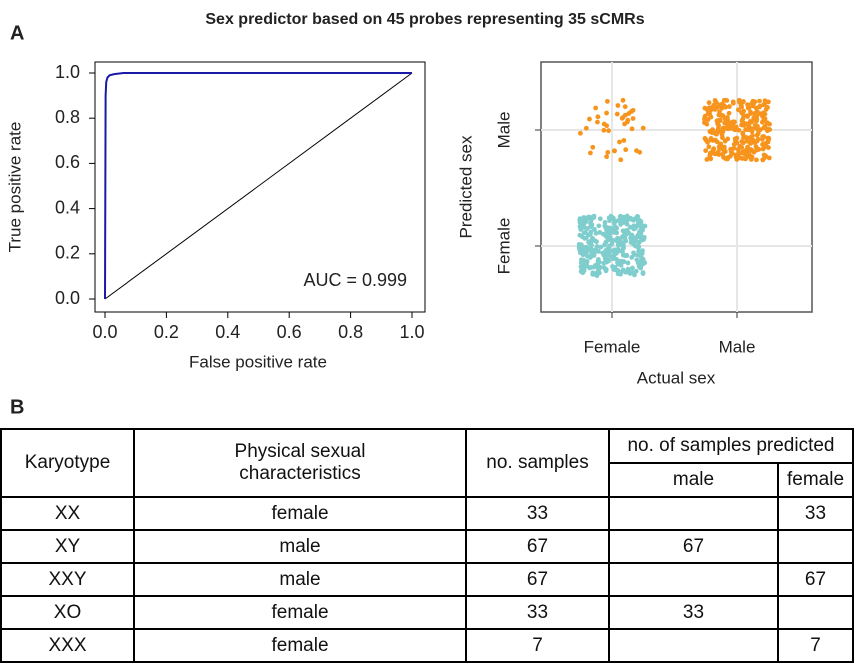  I want to click on x-tick-label: 0.4, so click(227, 332).